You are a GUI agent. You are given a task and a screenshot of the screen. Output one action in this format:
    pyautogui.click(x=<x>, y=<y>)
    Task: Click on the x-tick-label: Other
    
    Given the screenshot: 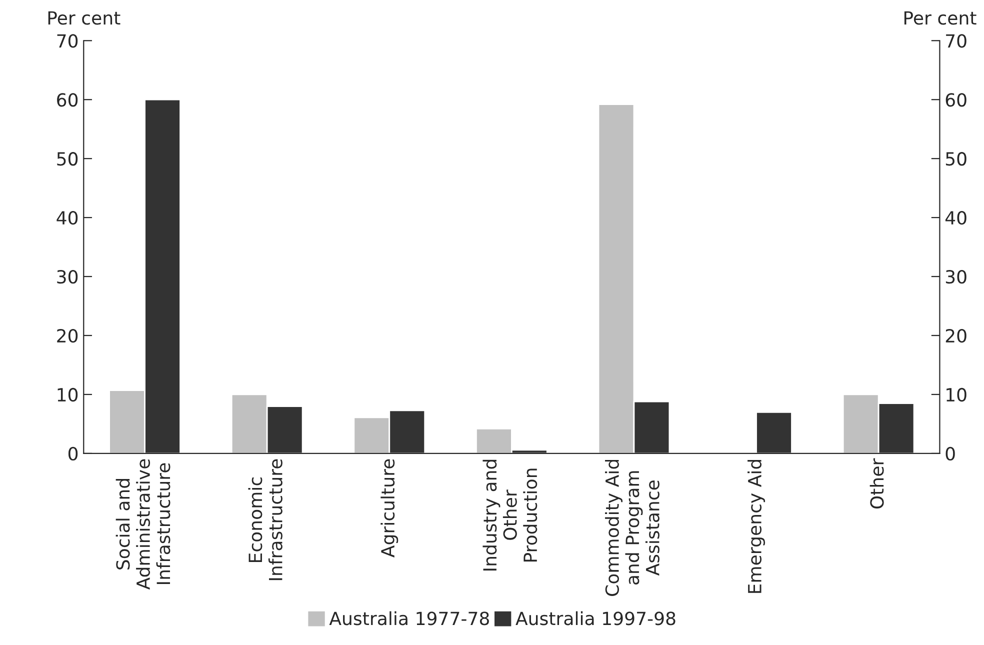 What is the action you would take?
    pyautogui.click(x=877, y=483)
    